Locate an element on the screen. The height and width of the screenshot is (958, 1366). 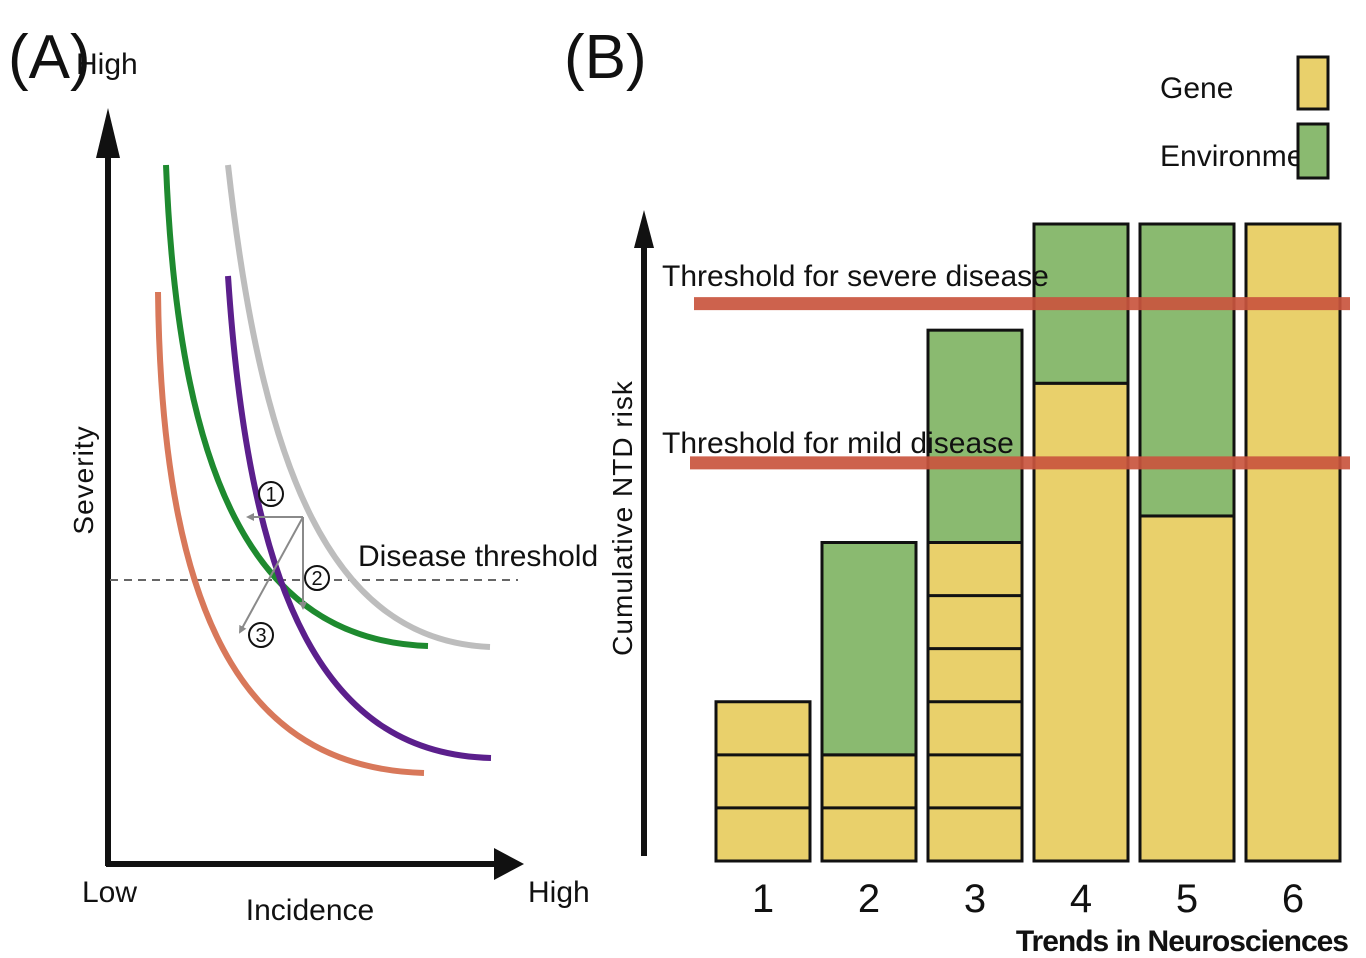
x-tick-4: 4 is located at coordinates (1081, 899).